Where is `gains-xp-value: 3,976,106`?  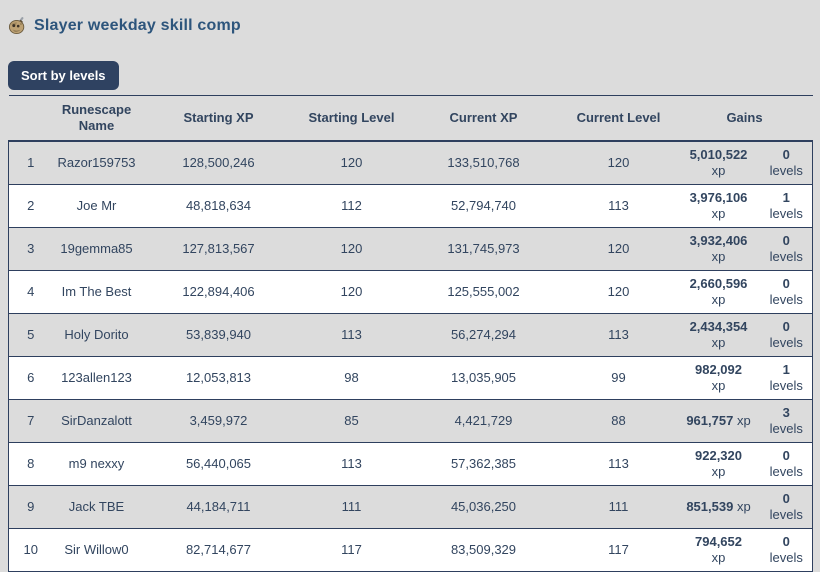 gains-xp-value: 3,976,106 is located at coordinates (718, 197).